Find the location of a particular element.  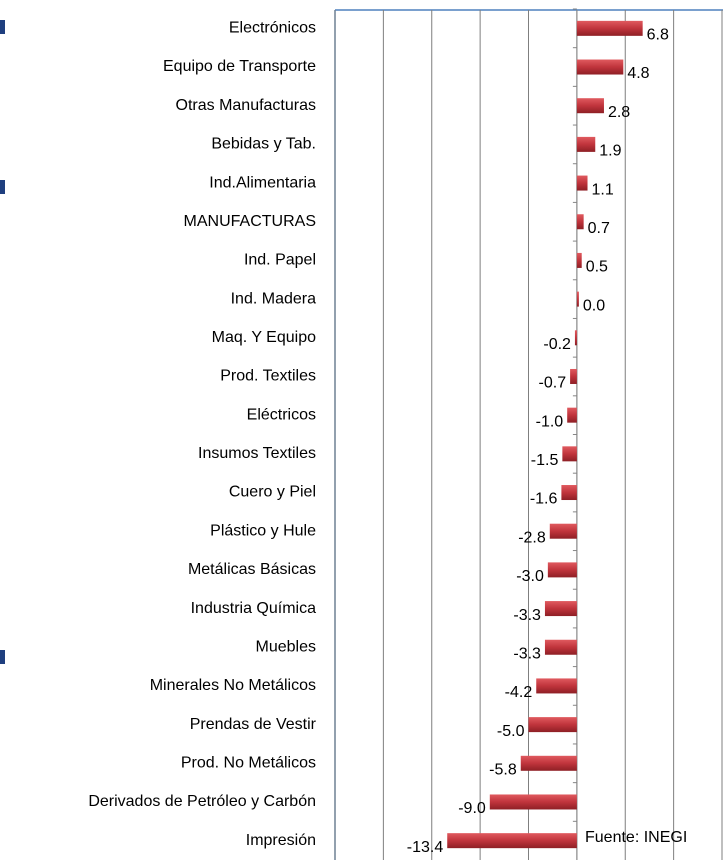

category-label: Otras Manufacturas is located at coordinates (246, 105).